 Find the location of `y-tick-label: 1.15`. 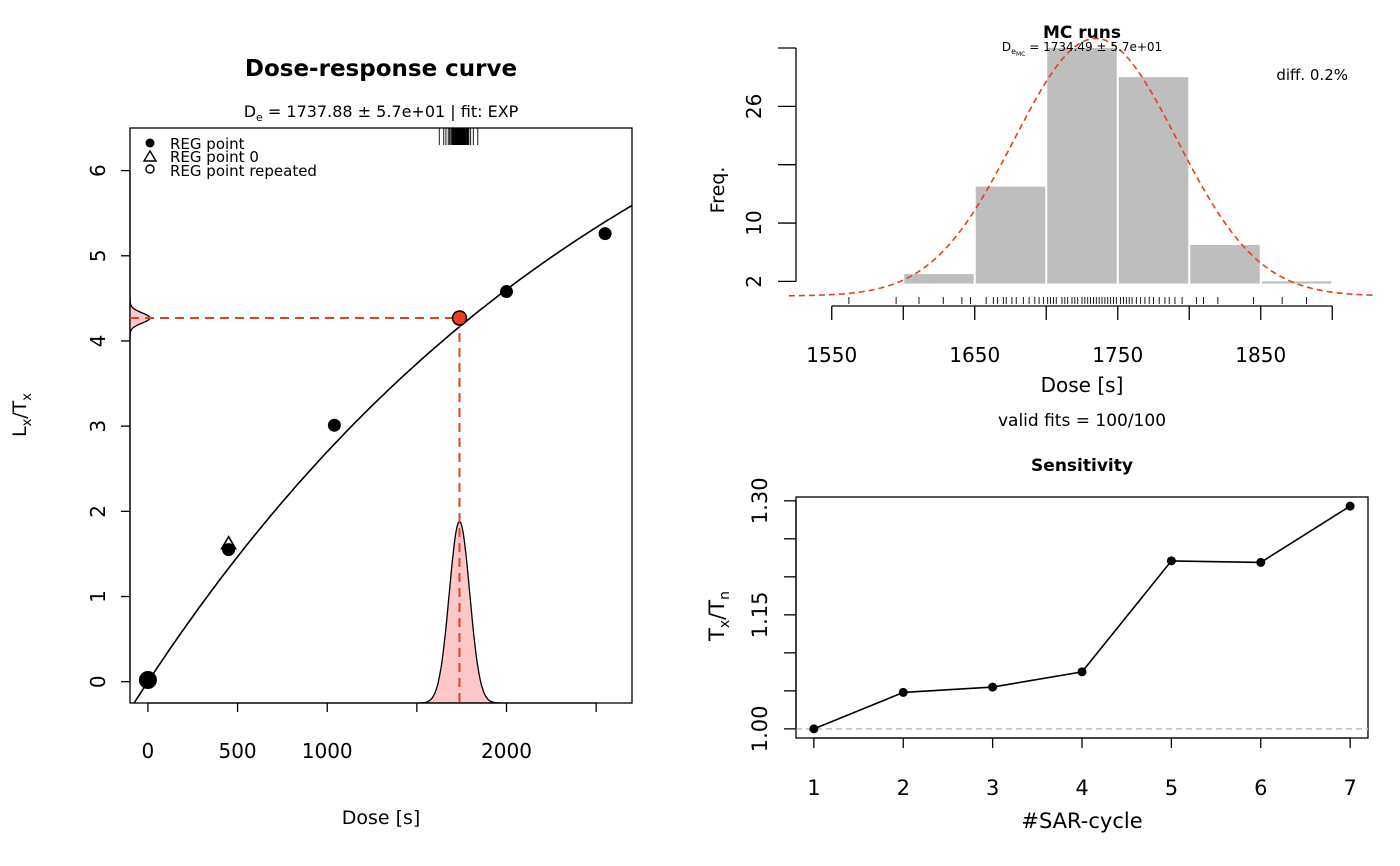

y-tick-label: 1.15 is located at coordinates (760, 614).